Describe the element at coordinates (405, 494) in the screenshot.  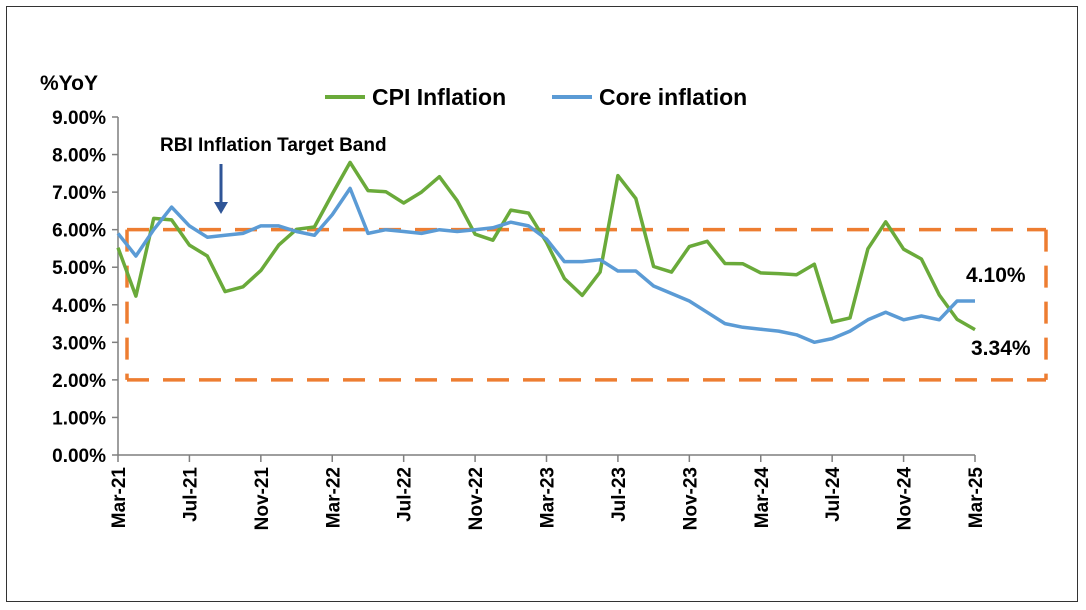
I see `x-tick-label: Jul-22` at that location.